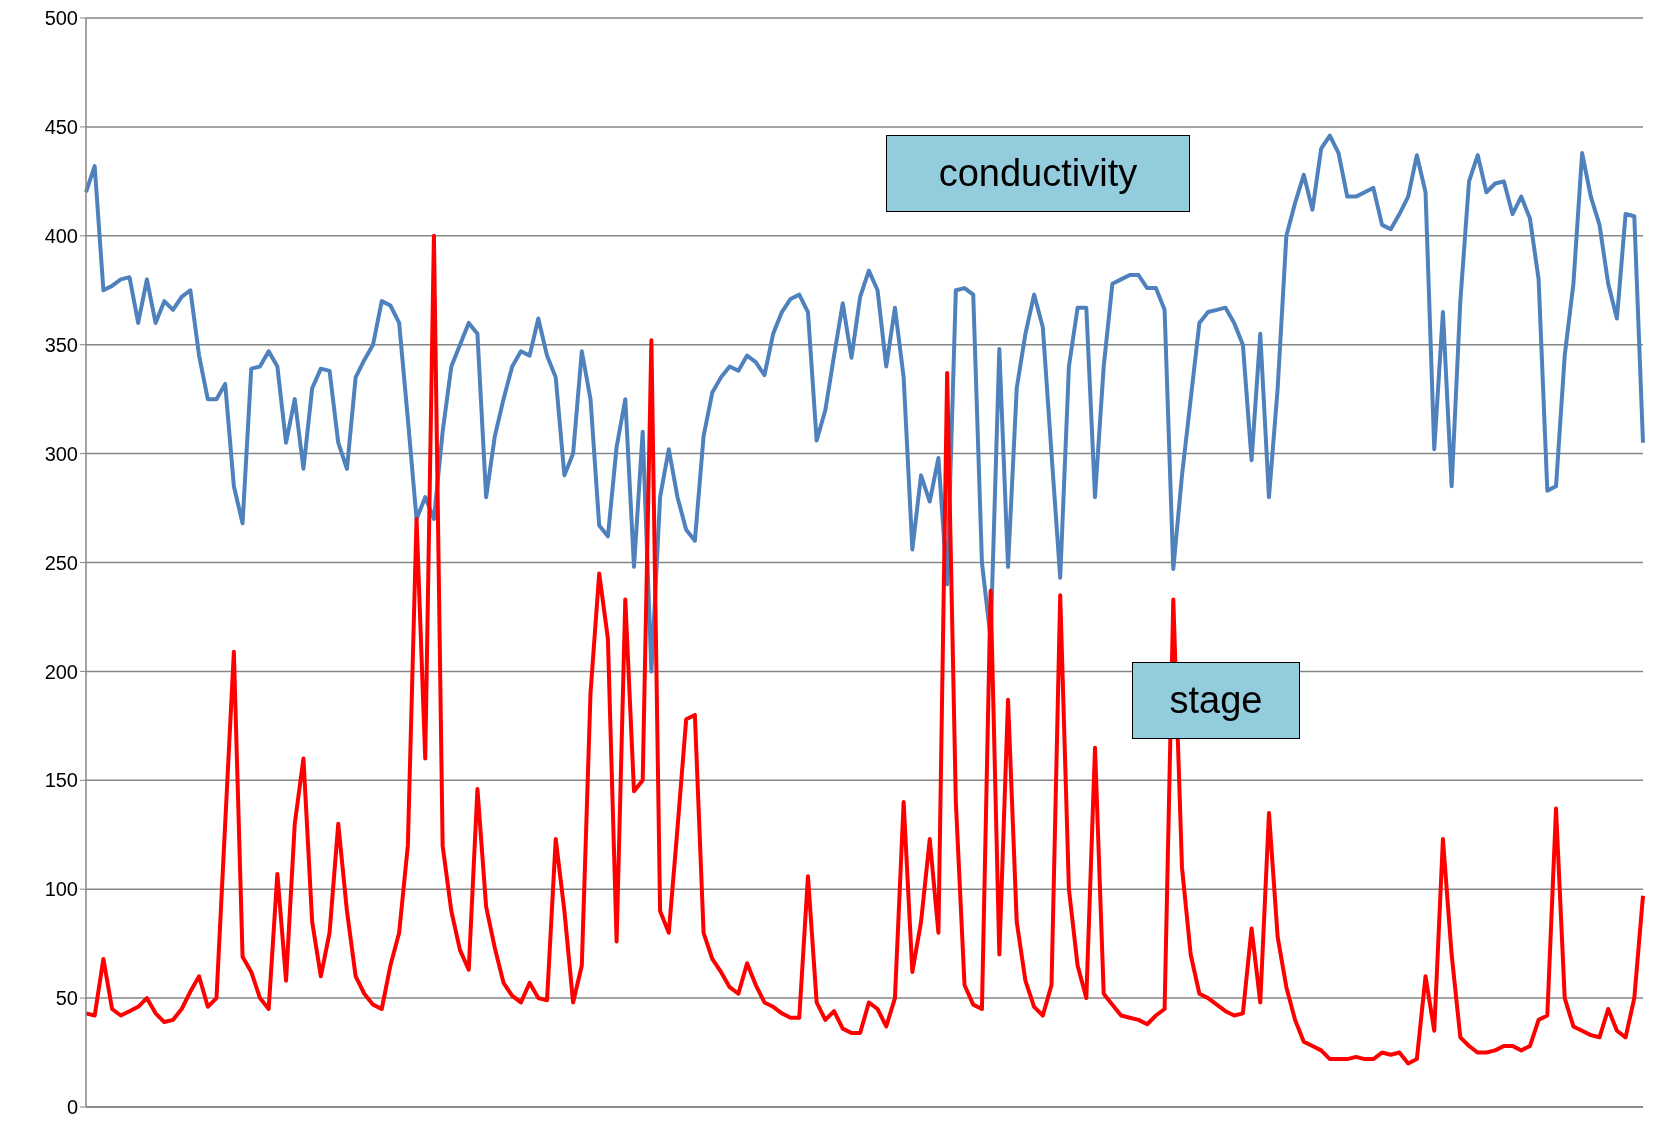 The height and width of the screenshot is (1125, 1653). What do you see at coordinates (61, 453) in the screenshot?
I see `y-tick-label: 300` at bounding box center [61, 453].